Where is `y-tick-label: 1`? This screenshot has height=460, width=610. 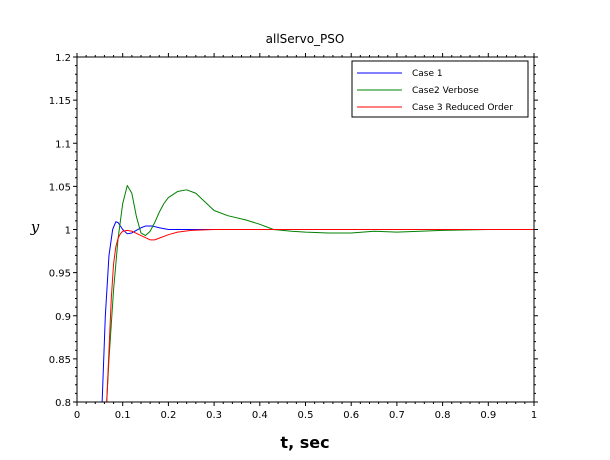 y-tick-label: 1 is located at coordinates (68, 231).